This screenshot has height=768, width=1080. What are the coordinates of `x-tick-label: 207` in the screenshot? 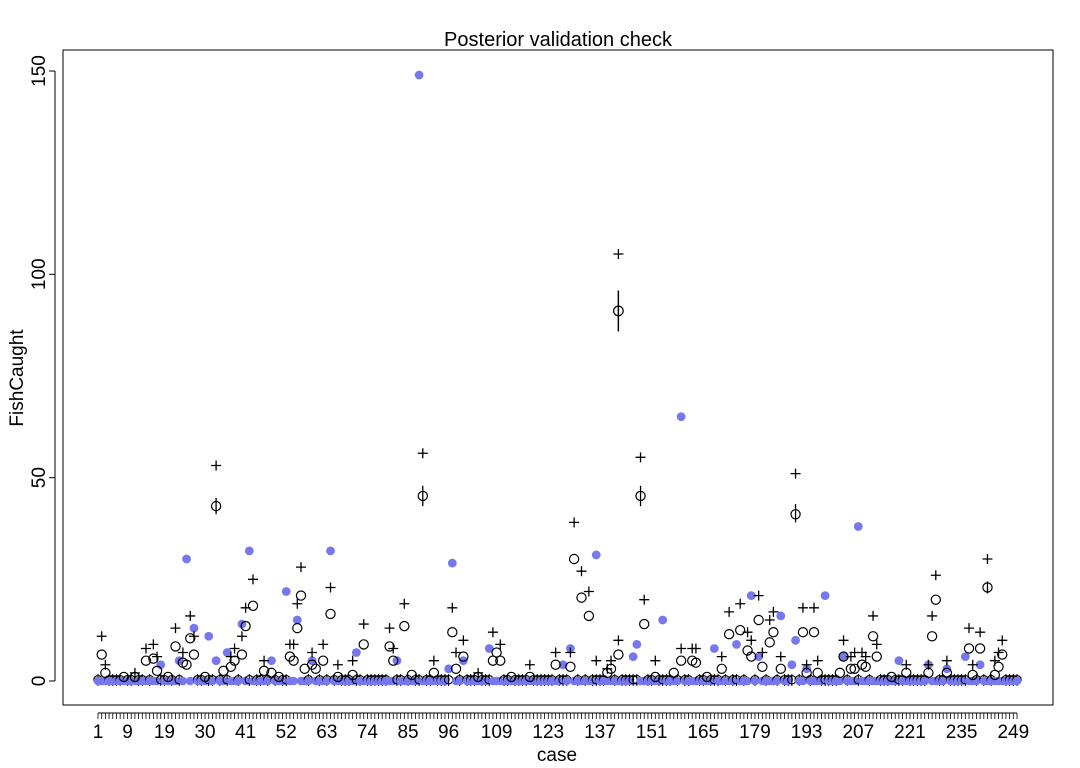 It's located at (858, 732).